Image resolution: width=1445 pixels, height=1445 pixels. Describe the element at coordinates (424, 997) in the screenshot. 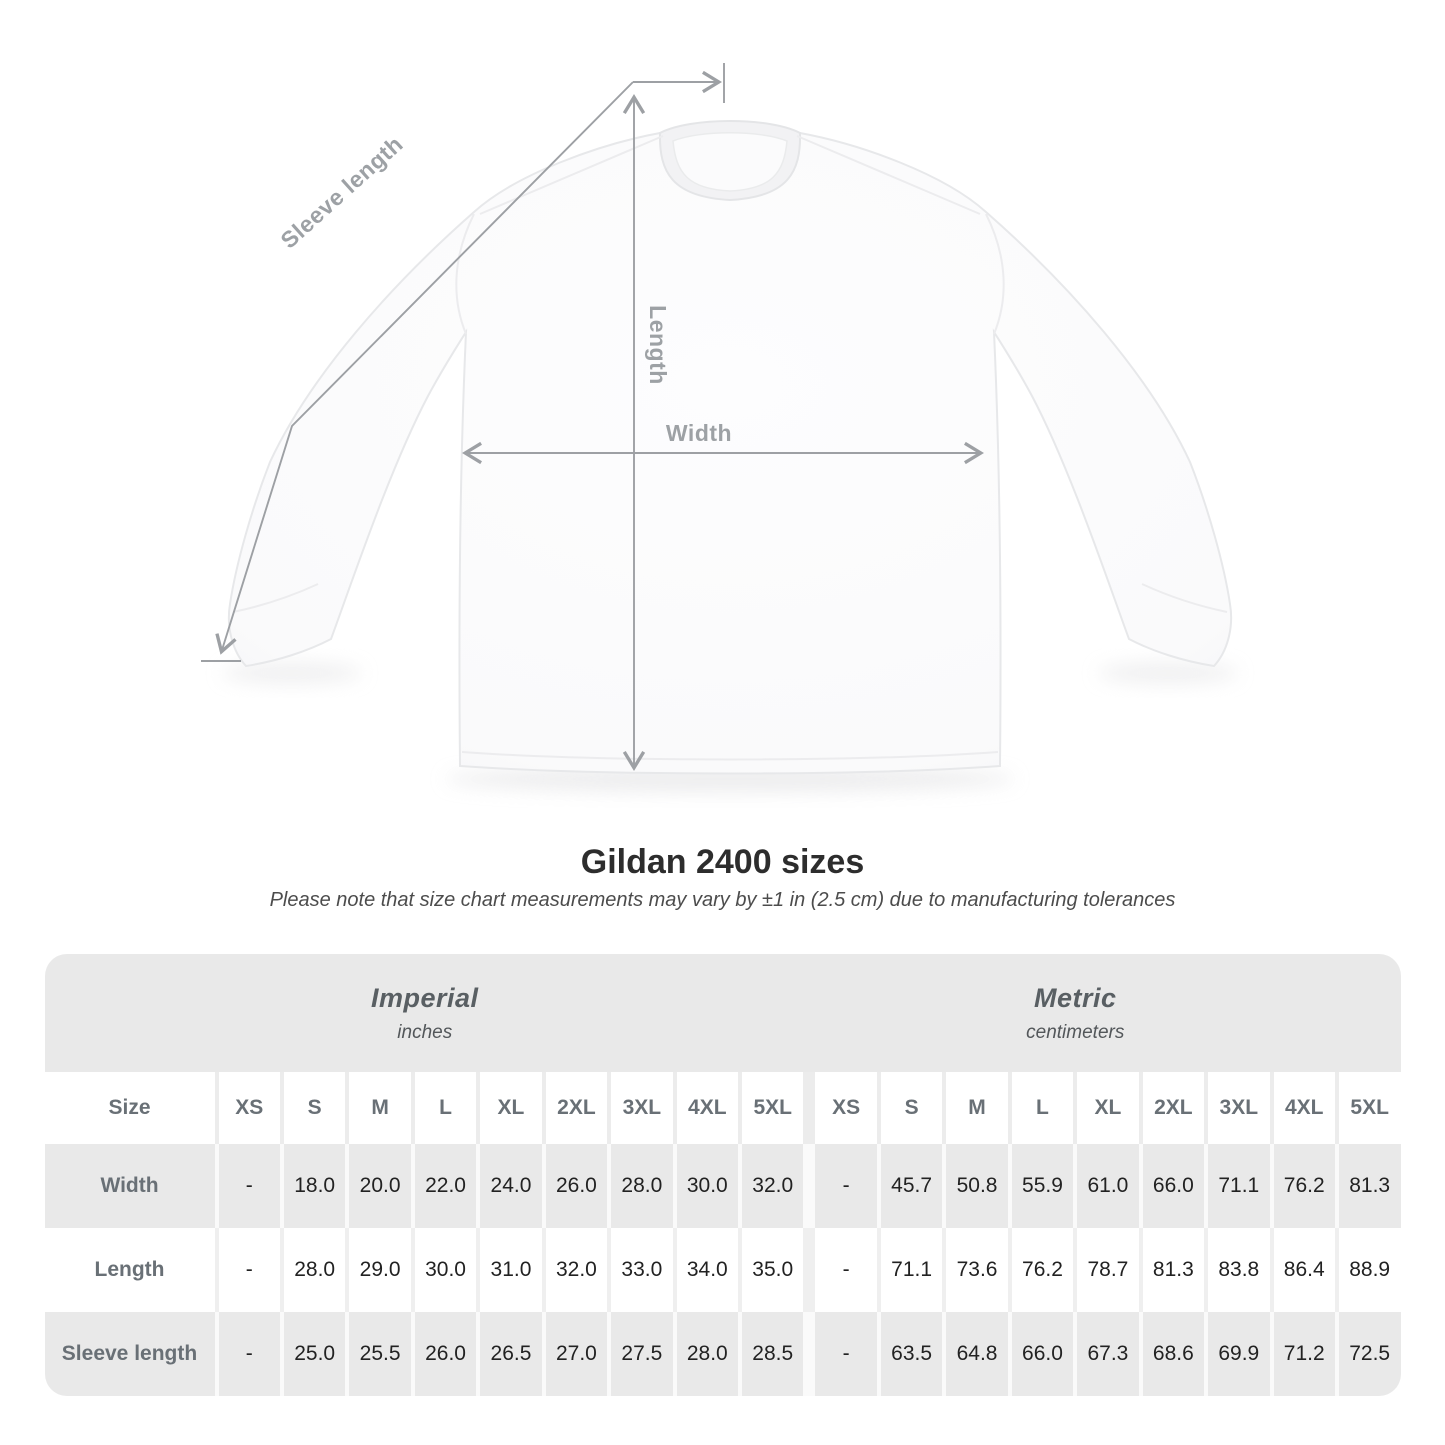

I see `imperial-title: Imperial` at that location.